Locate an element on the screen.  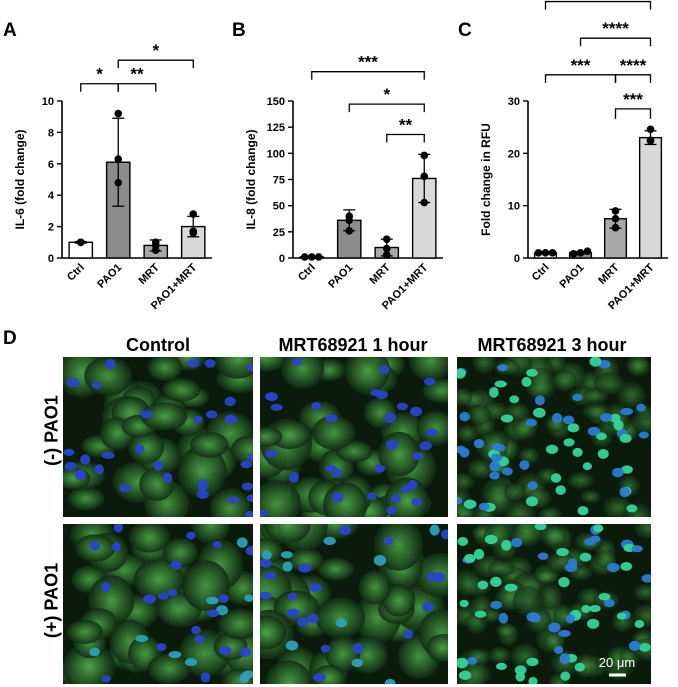
y-tick-label: 50 is located at coordinates (279, 207).